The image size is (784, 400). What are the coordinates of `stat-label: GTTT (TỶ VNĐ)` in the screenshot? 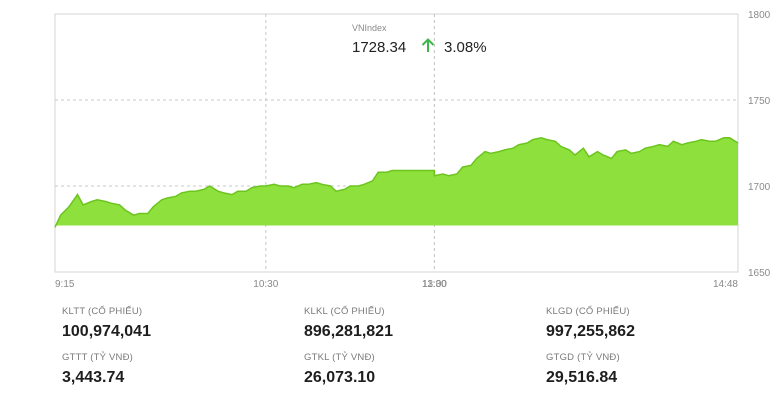 It's located at (98, 357).